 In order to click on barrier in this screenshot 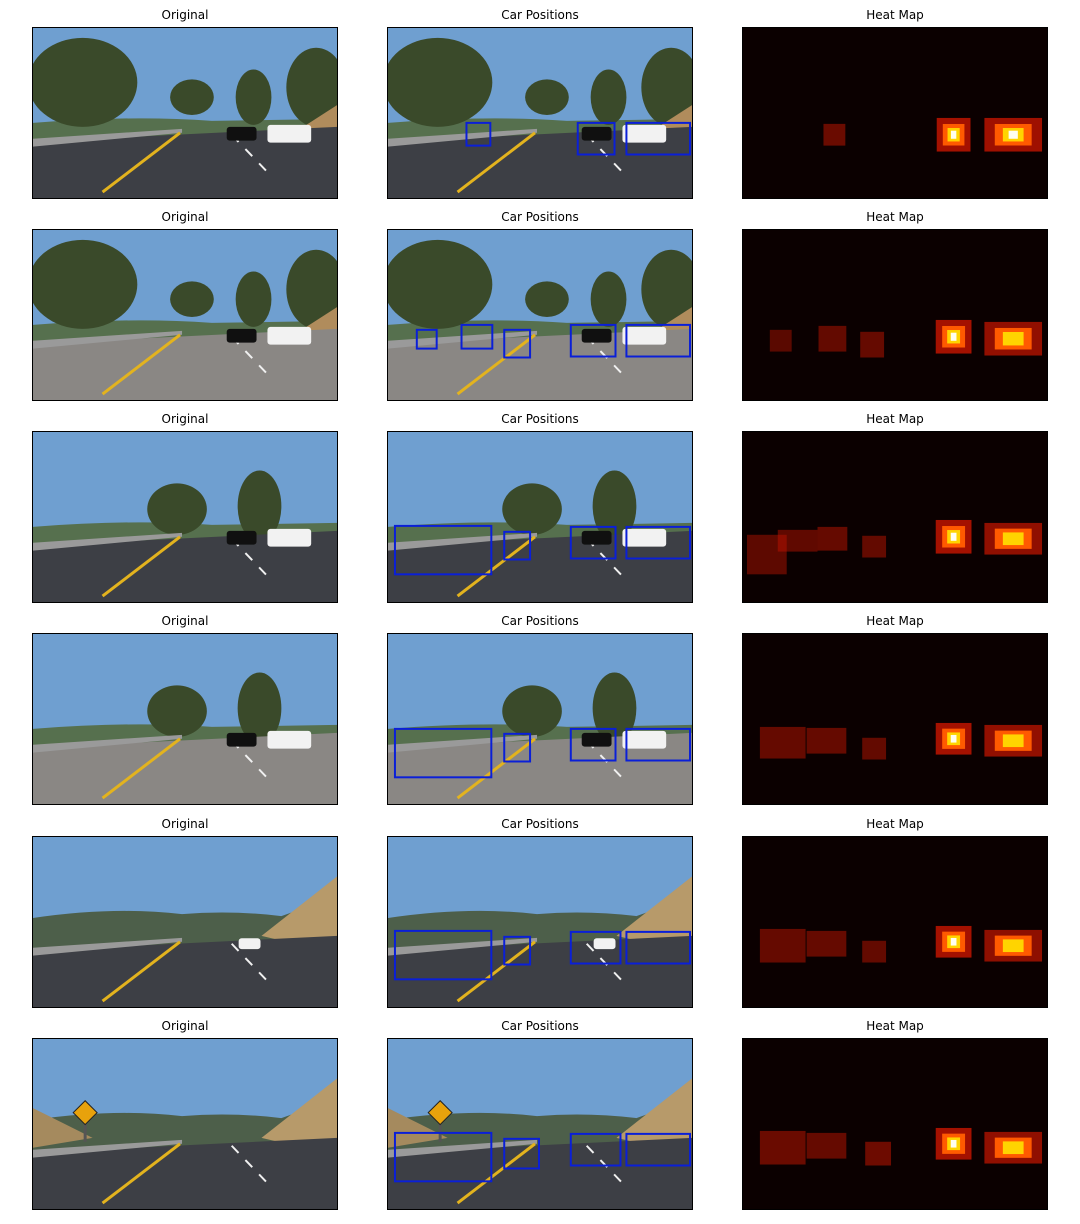, I will do `click(463, 137)`.